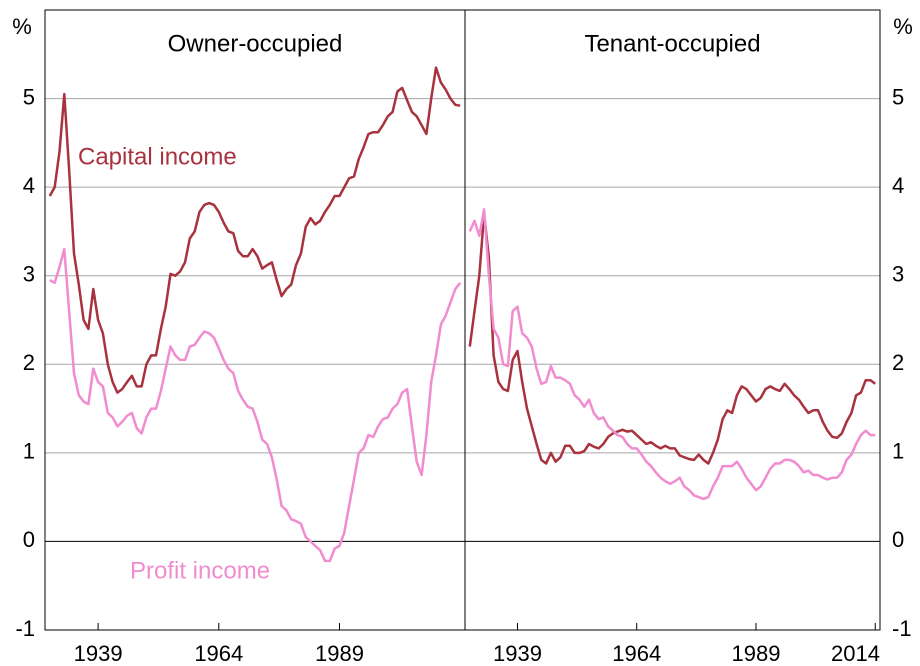 This screenshot has height=666, width=920. Describe the element at coordinates (200, 570) in the screenshot. I see `legend-label: Profit income` at that location.